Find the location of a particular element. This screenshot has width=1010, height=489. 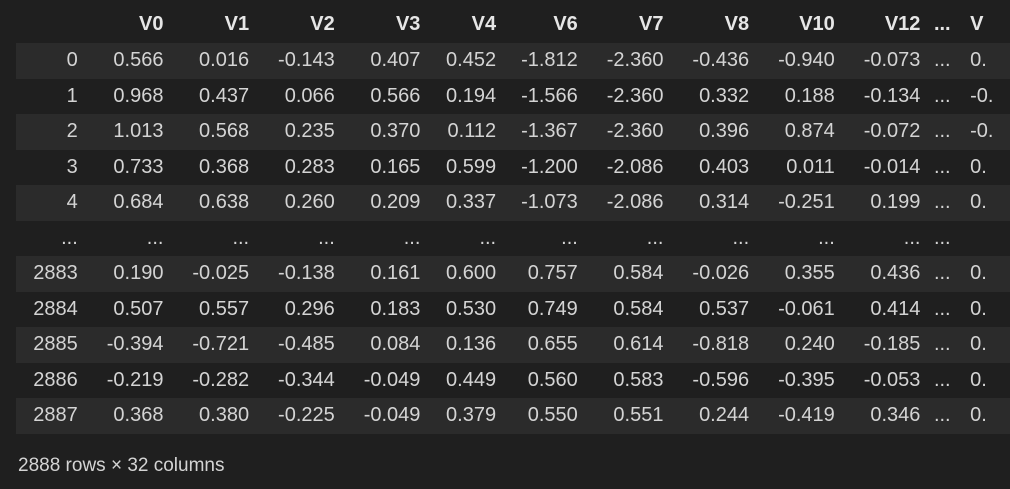

column-header: V10 is located at coordinates (817, 24).